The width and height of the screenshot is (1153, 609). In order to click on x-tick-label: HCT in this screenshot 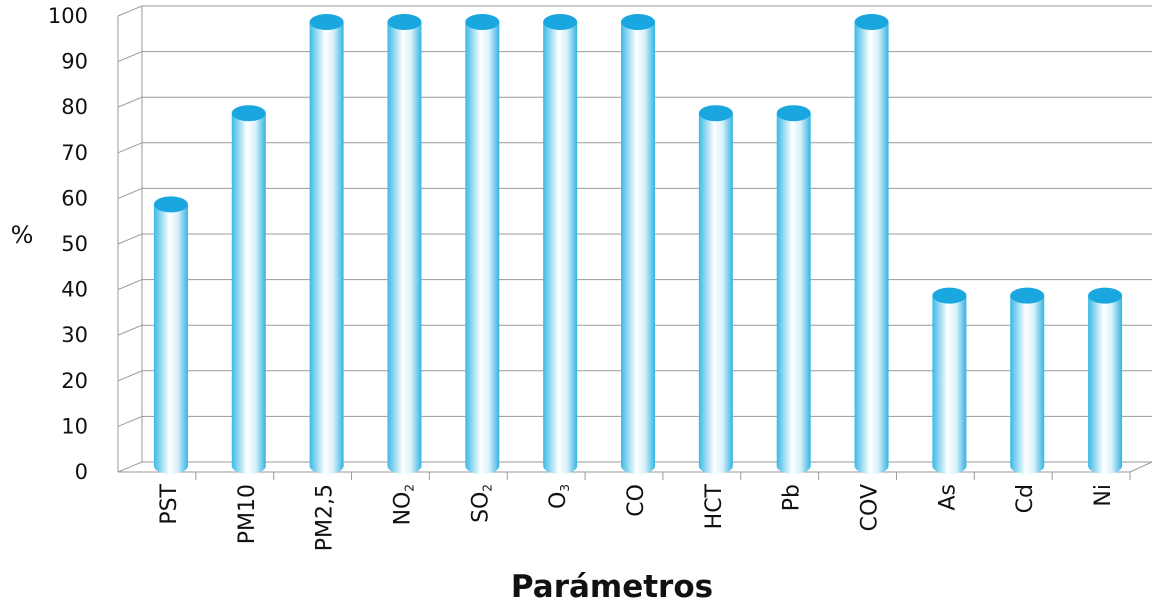, I will do `click(714, 506)`.